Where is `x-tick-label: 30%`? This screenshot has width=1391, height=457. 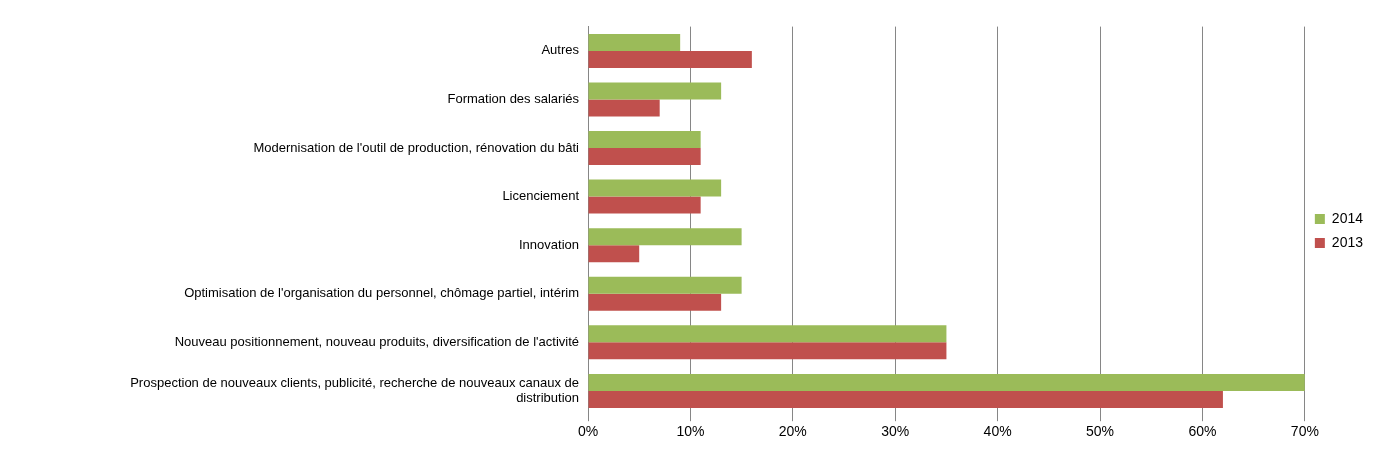
x-tick-label: 30% is located at coordinates (895, 431).